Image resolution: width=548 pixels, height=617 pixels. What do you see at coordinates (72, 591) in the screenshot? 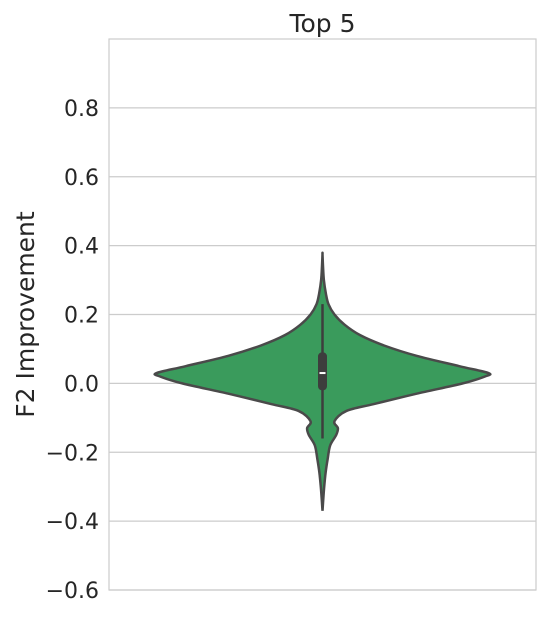
I see `y-tick-label: −0.6` at bounding box center [72, 591].